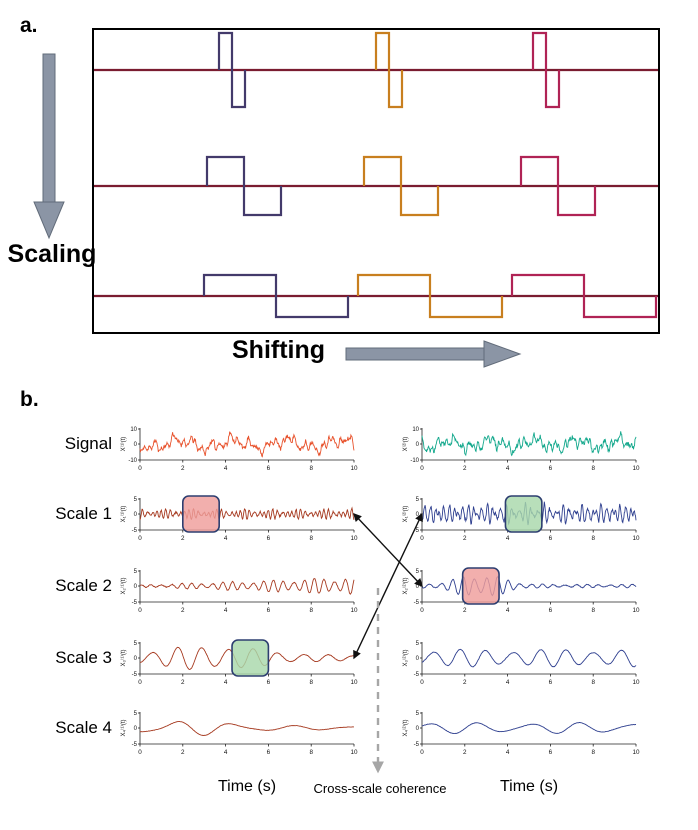  Describe the element at coordinates (244, 186) in the screenshot. I see `haar-wavelet-row2-pos1` at that location.